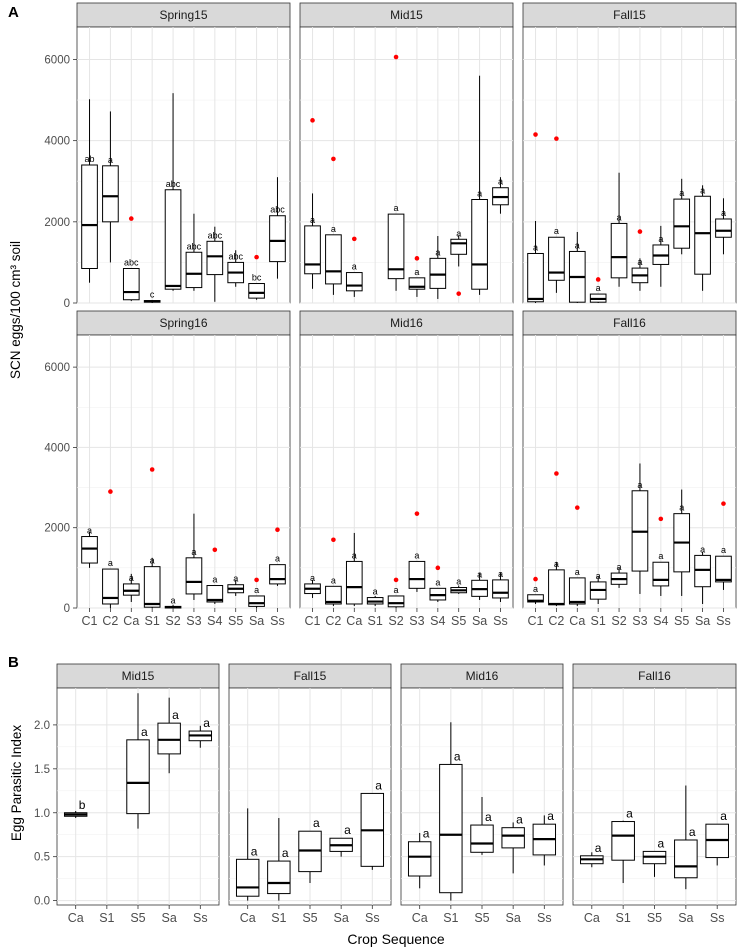  Describe the element at coordinates (406, 323) in the screenshot. I see `facet-title: Mid16` at that location.